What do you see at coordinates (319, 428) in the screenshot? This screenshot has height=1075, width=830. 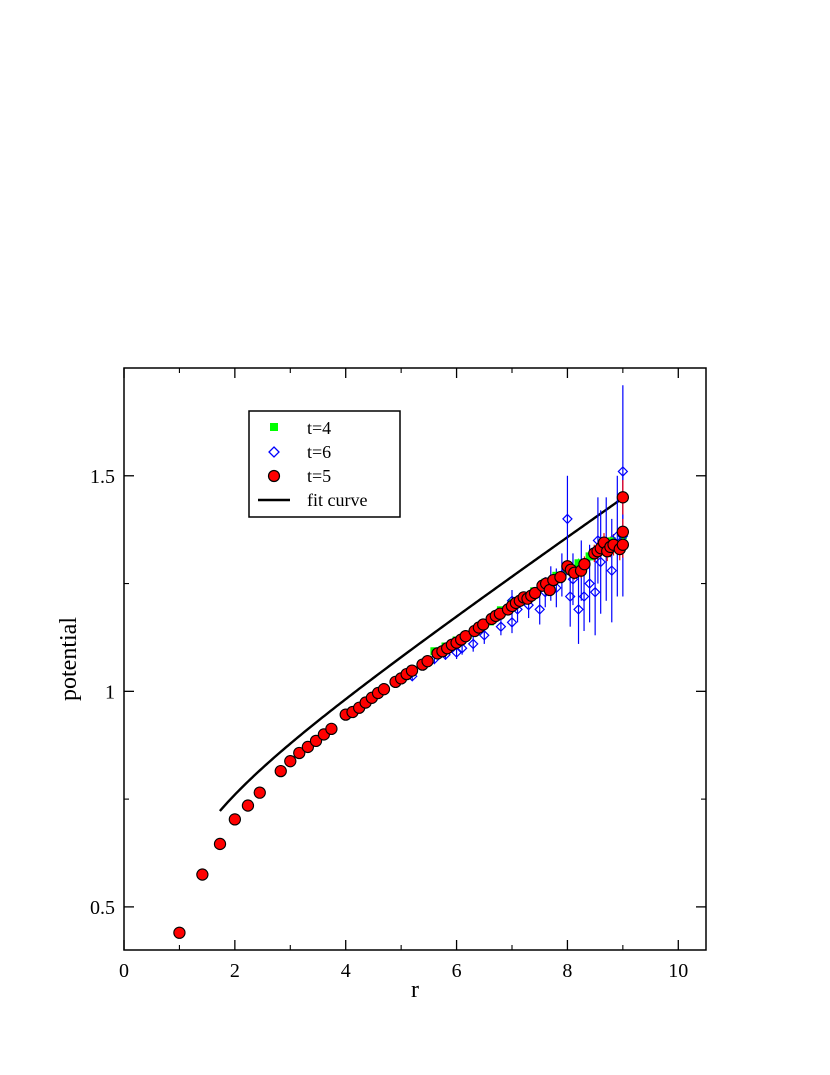 I see `legend-label-t4: t=4` at bounding box center [319, 428].